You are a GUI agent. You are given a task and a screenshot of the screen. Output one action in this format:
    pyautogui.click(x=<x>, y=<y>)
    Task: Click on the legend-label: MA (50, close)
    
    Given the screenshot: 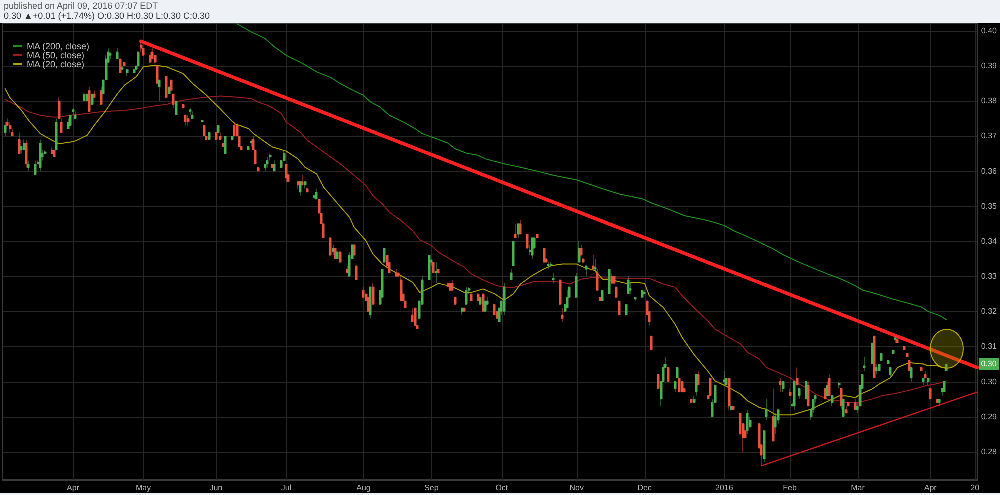 What is the action you would take?
    pyautogui.click(x=56, y=55)
    